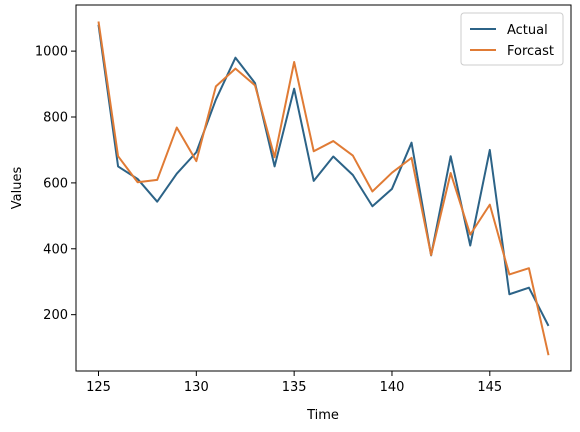  I want to click on y-tick-label: 800, so click(55, 118).